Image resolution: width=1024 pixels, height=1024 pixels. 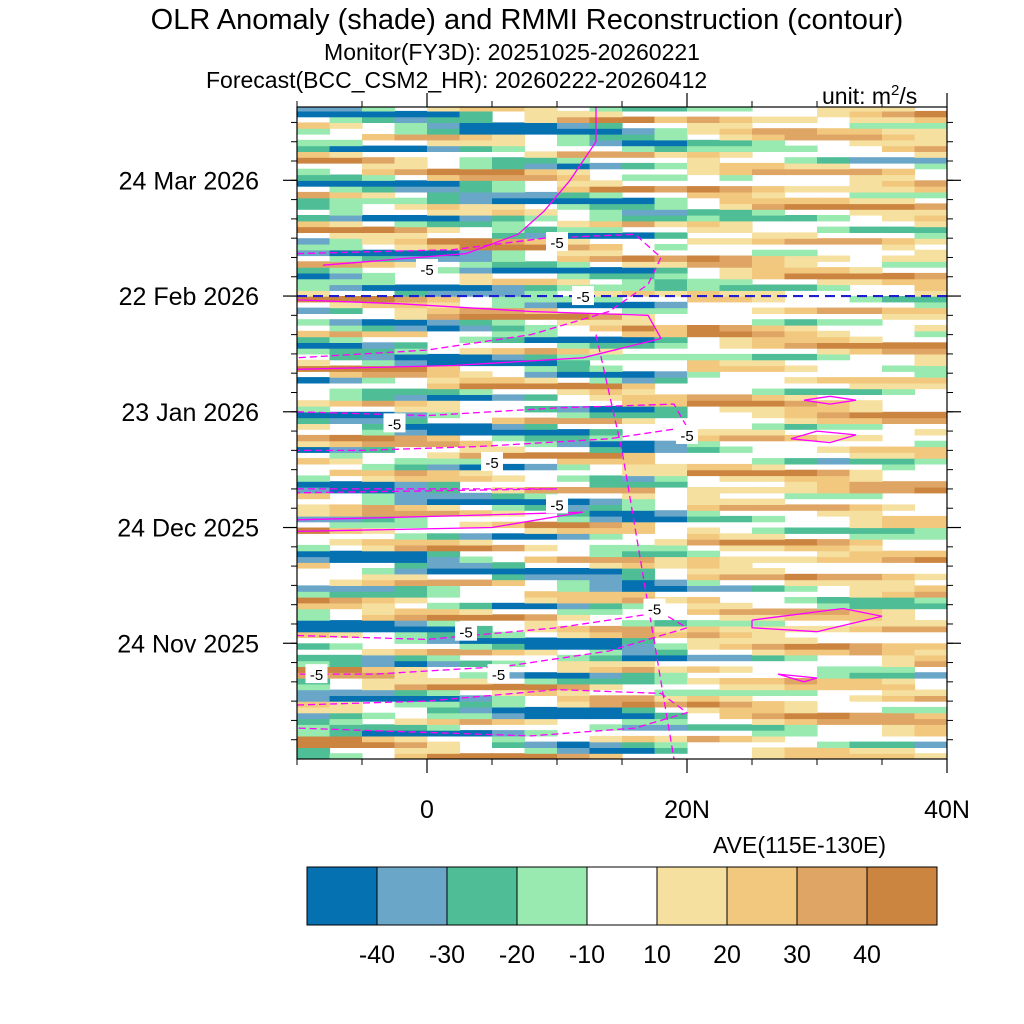 I want to click on unit-suffix: /s, so click(x=908, y=96).